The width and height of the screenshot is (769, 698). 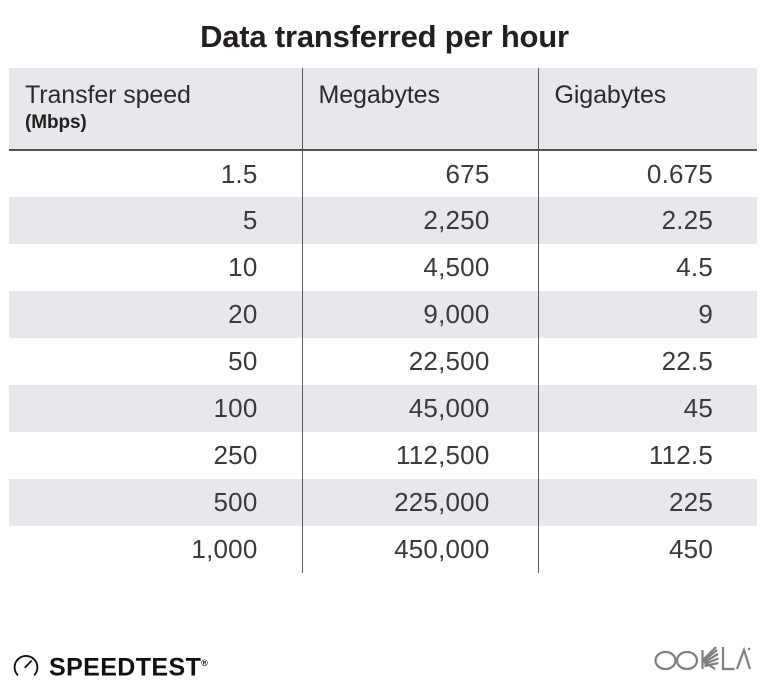 What do you see at coordinates (204, 662) in the screenshot?
I see `speedtest-trademark-mark: ®` at bounding box center [204, 662].